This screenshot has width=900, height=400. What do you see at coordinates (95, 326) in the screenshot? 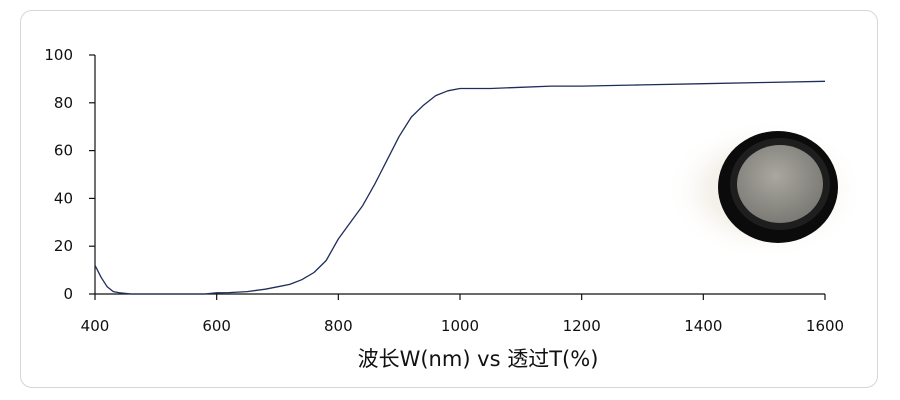
I see `x-tick-label: 400` at bounding box center [95, 326].